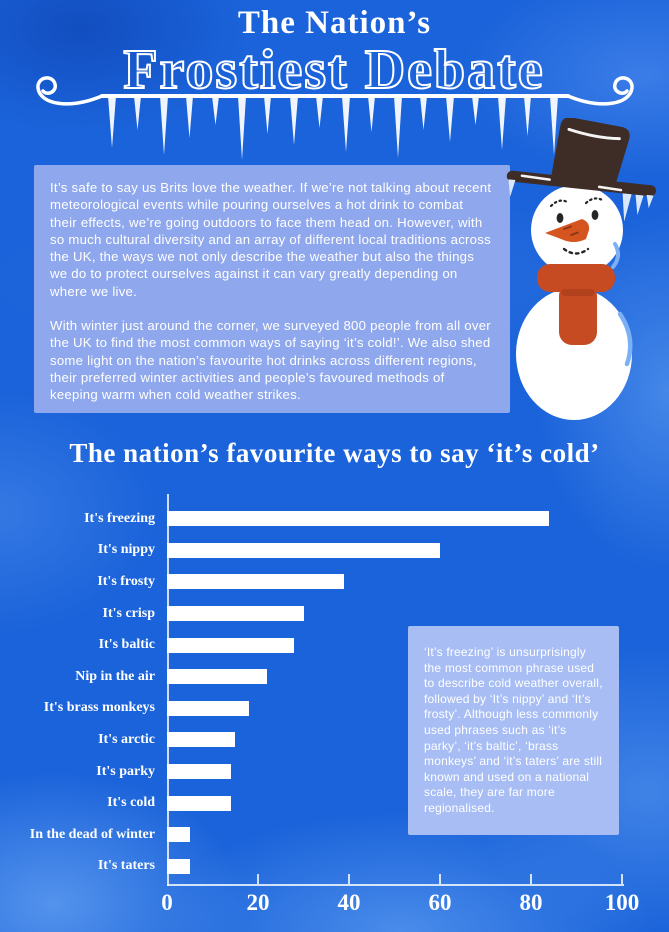  Describe the element at coordinates (560, 218) in the screenshot. I see `eye-left` at that location.